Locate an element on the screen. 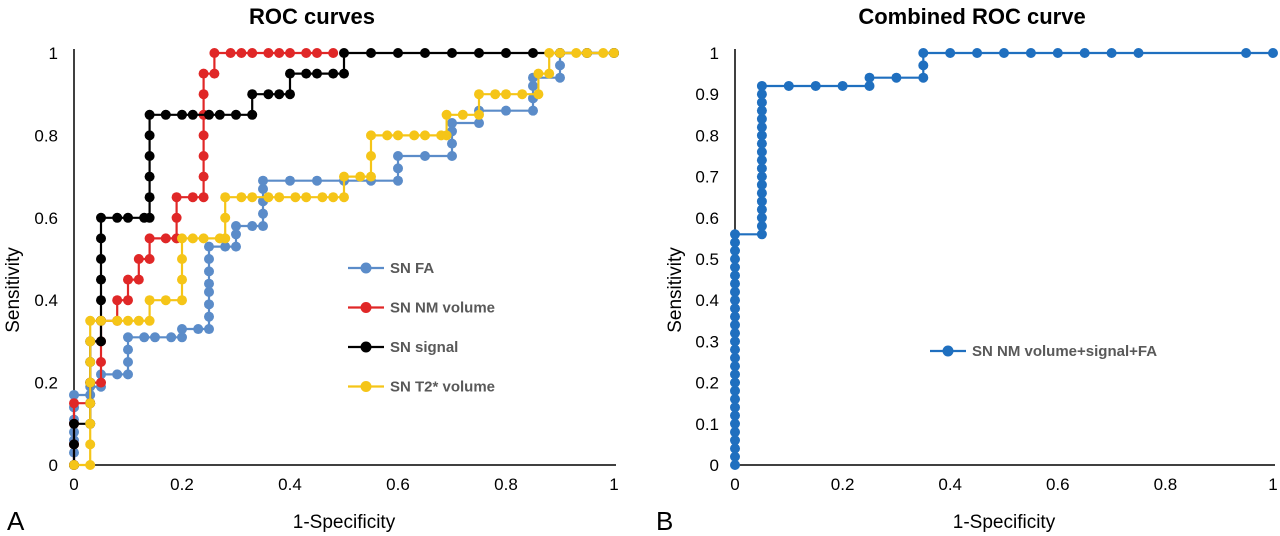  legend-label: SN signal is located at coordinates (424, 347).